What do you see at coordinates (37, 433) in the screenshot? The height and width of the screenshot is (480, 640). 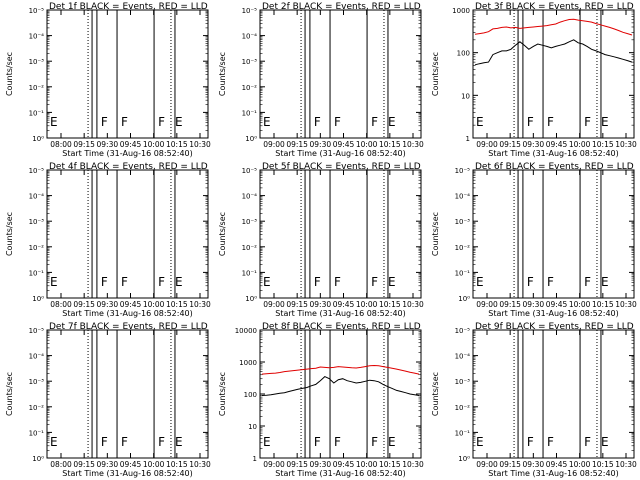 I see `y-tick-label: 10⁻¹` at bounding box center [37, 433].